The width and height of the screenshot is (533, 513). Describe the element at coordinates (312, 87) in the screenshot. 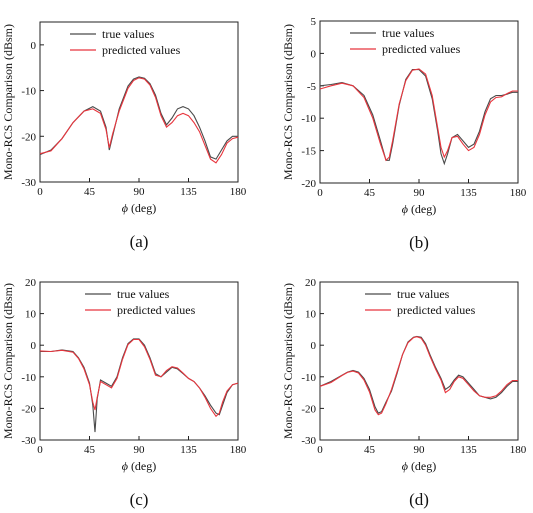

I see `y-tick-label: -5` at that location.